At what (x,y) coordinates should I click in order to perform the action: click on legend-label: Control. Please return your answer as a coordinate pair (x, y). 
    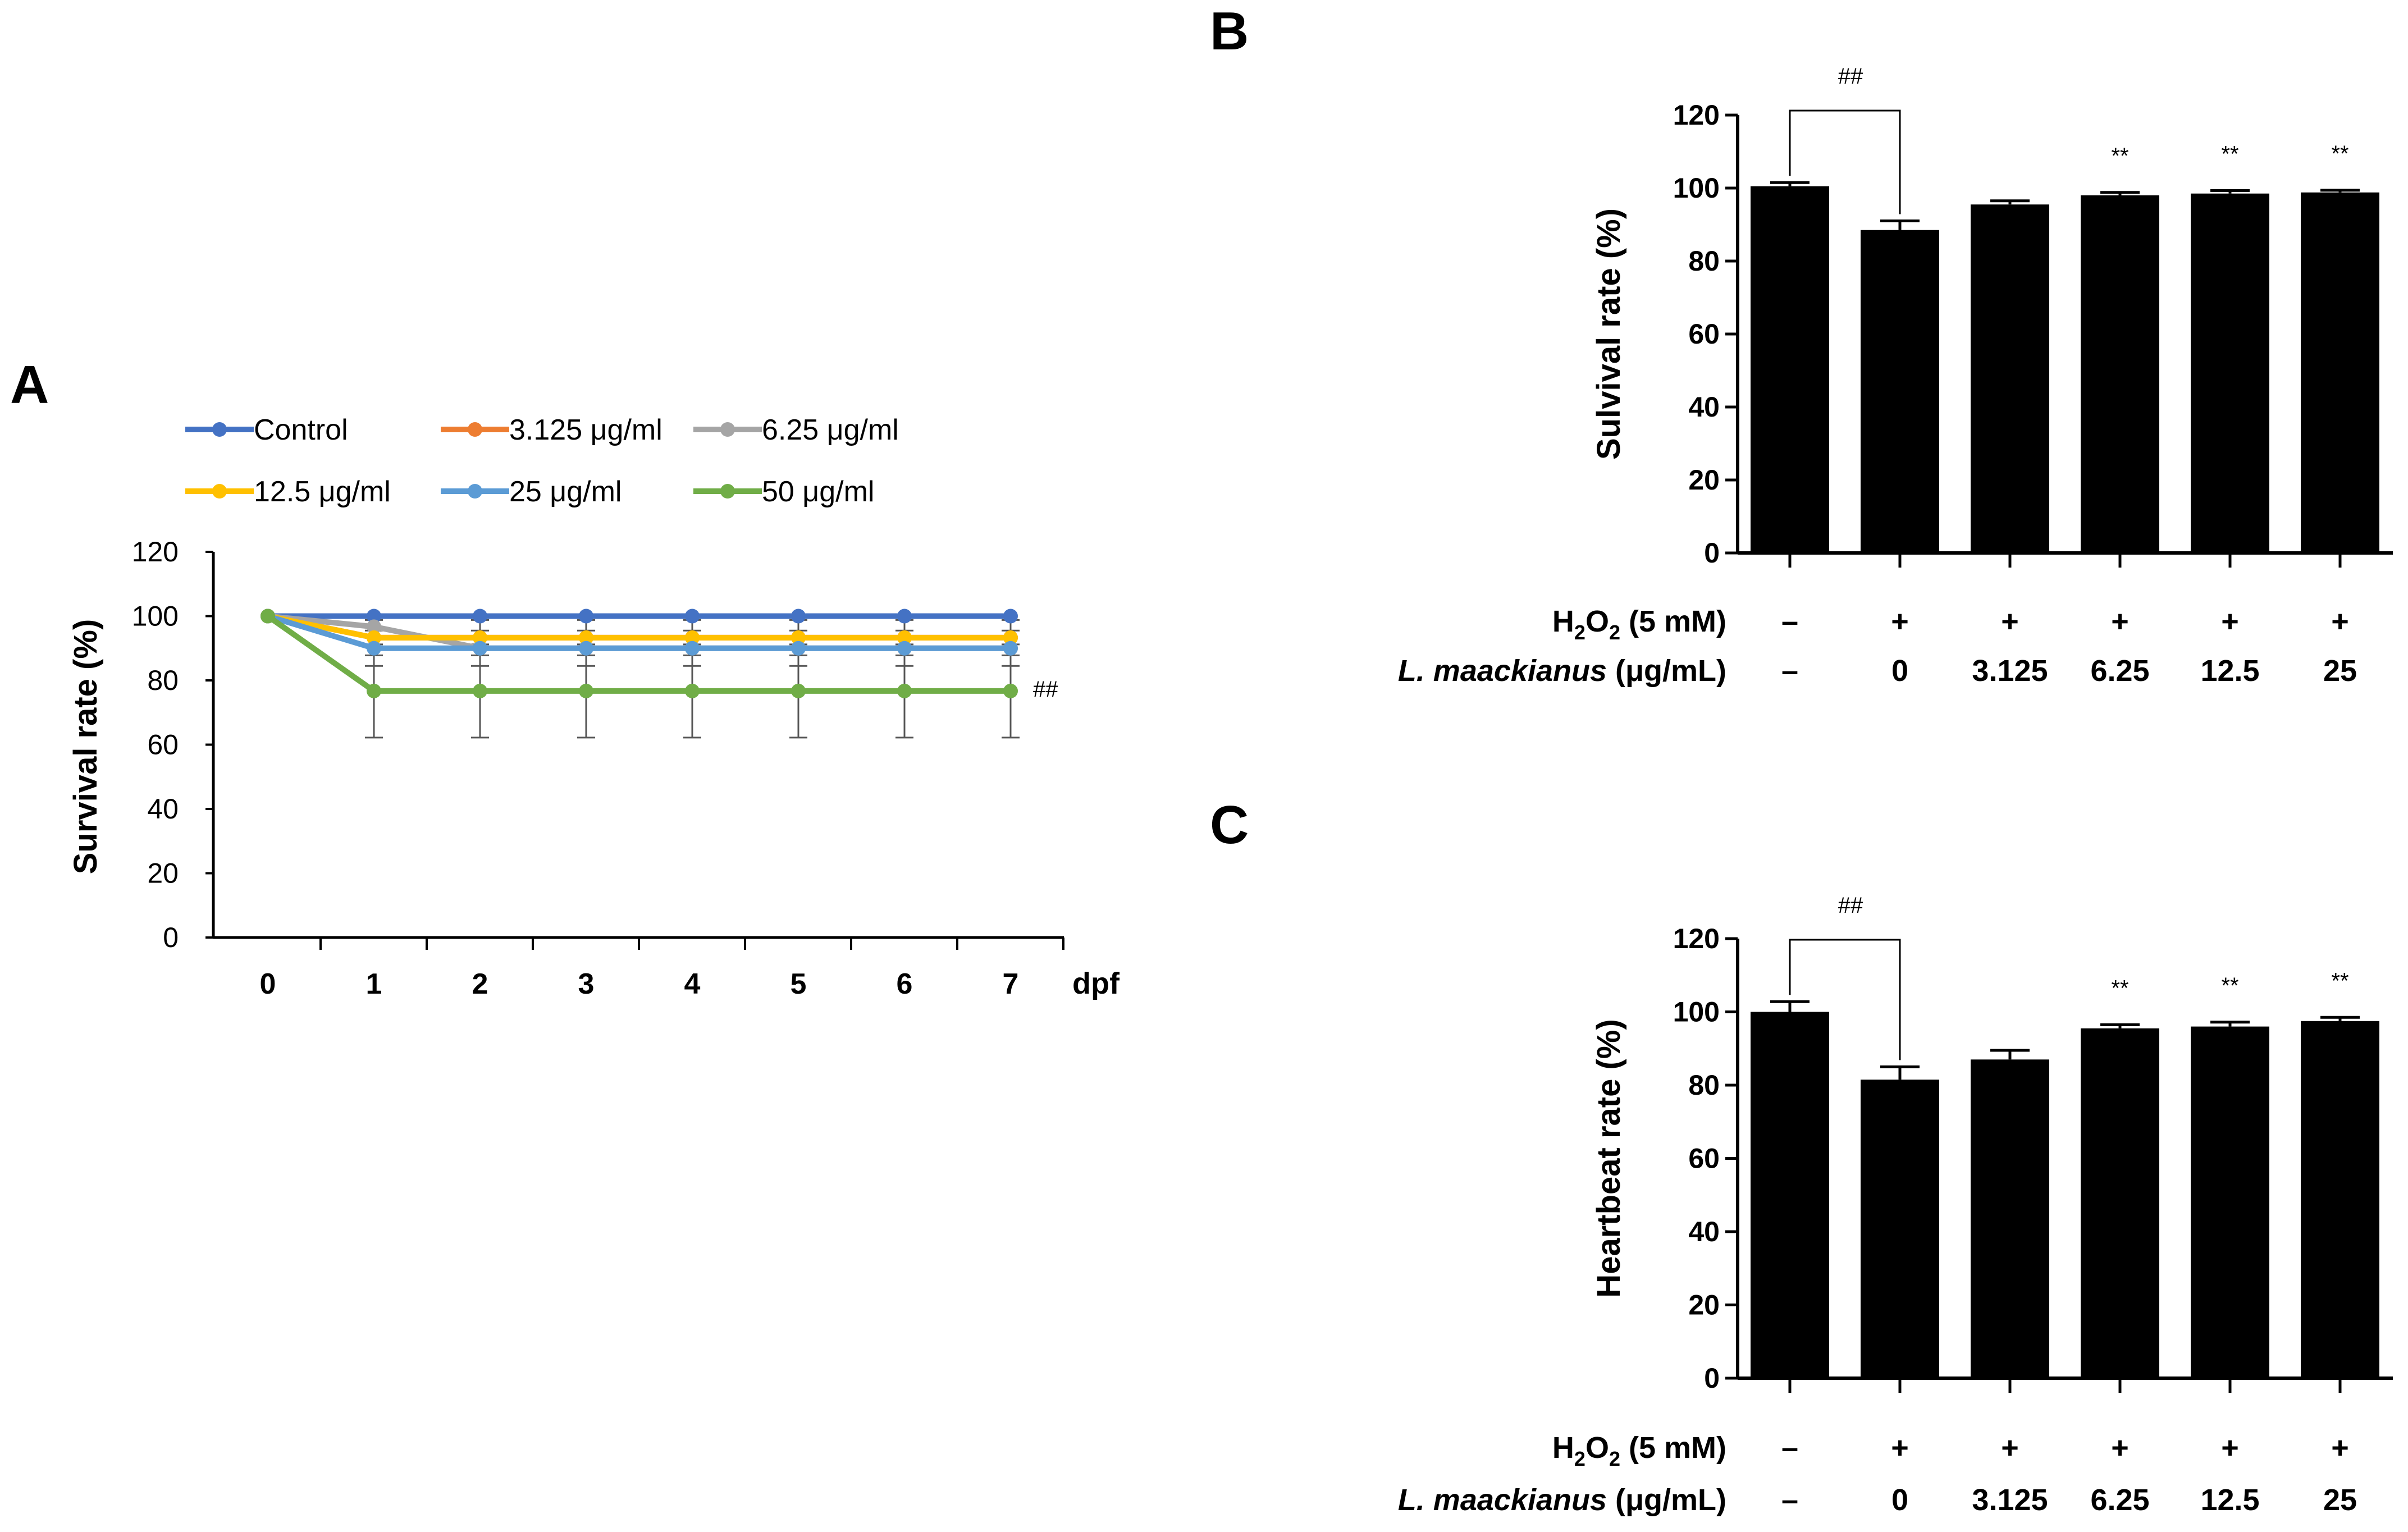
    Looking at the image, I should click on (301, 430).